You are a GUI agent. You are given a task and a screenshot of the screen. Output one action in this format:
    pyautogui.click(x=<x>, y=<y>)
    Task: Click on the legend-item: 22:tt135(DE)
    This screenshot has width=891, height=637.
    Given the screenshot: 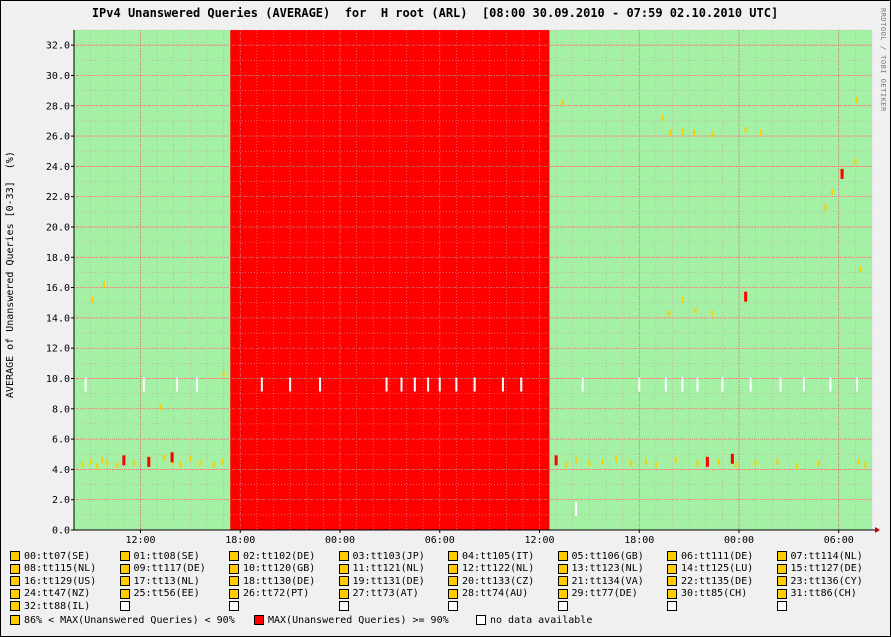 What is the action you would take?
    pyautogui.click(x=710, y=581)
    